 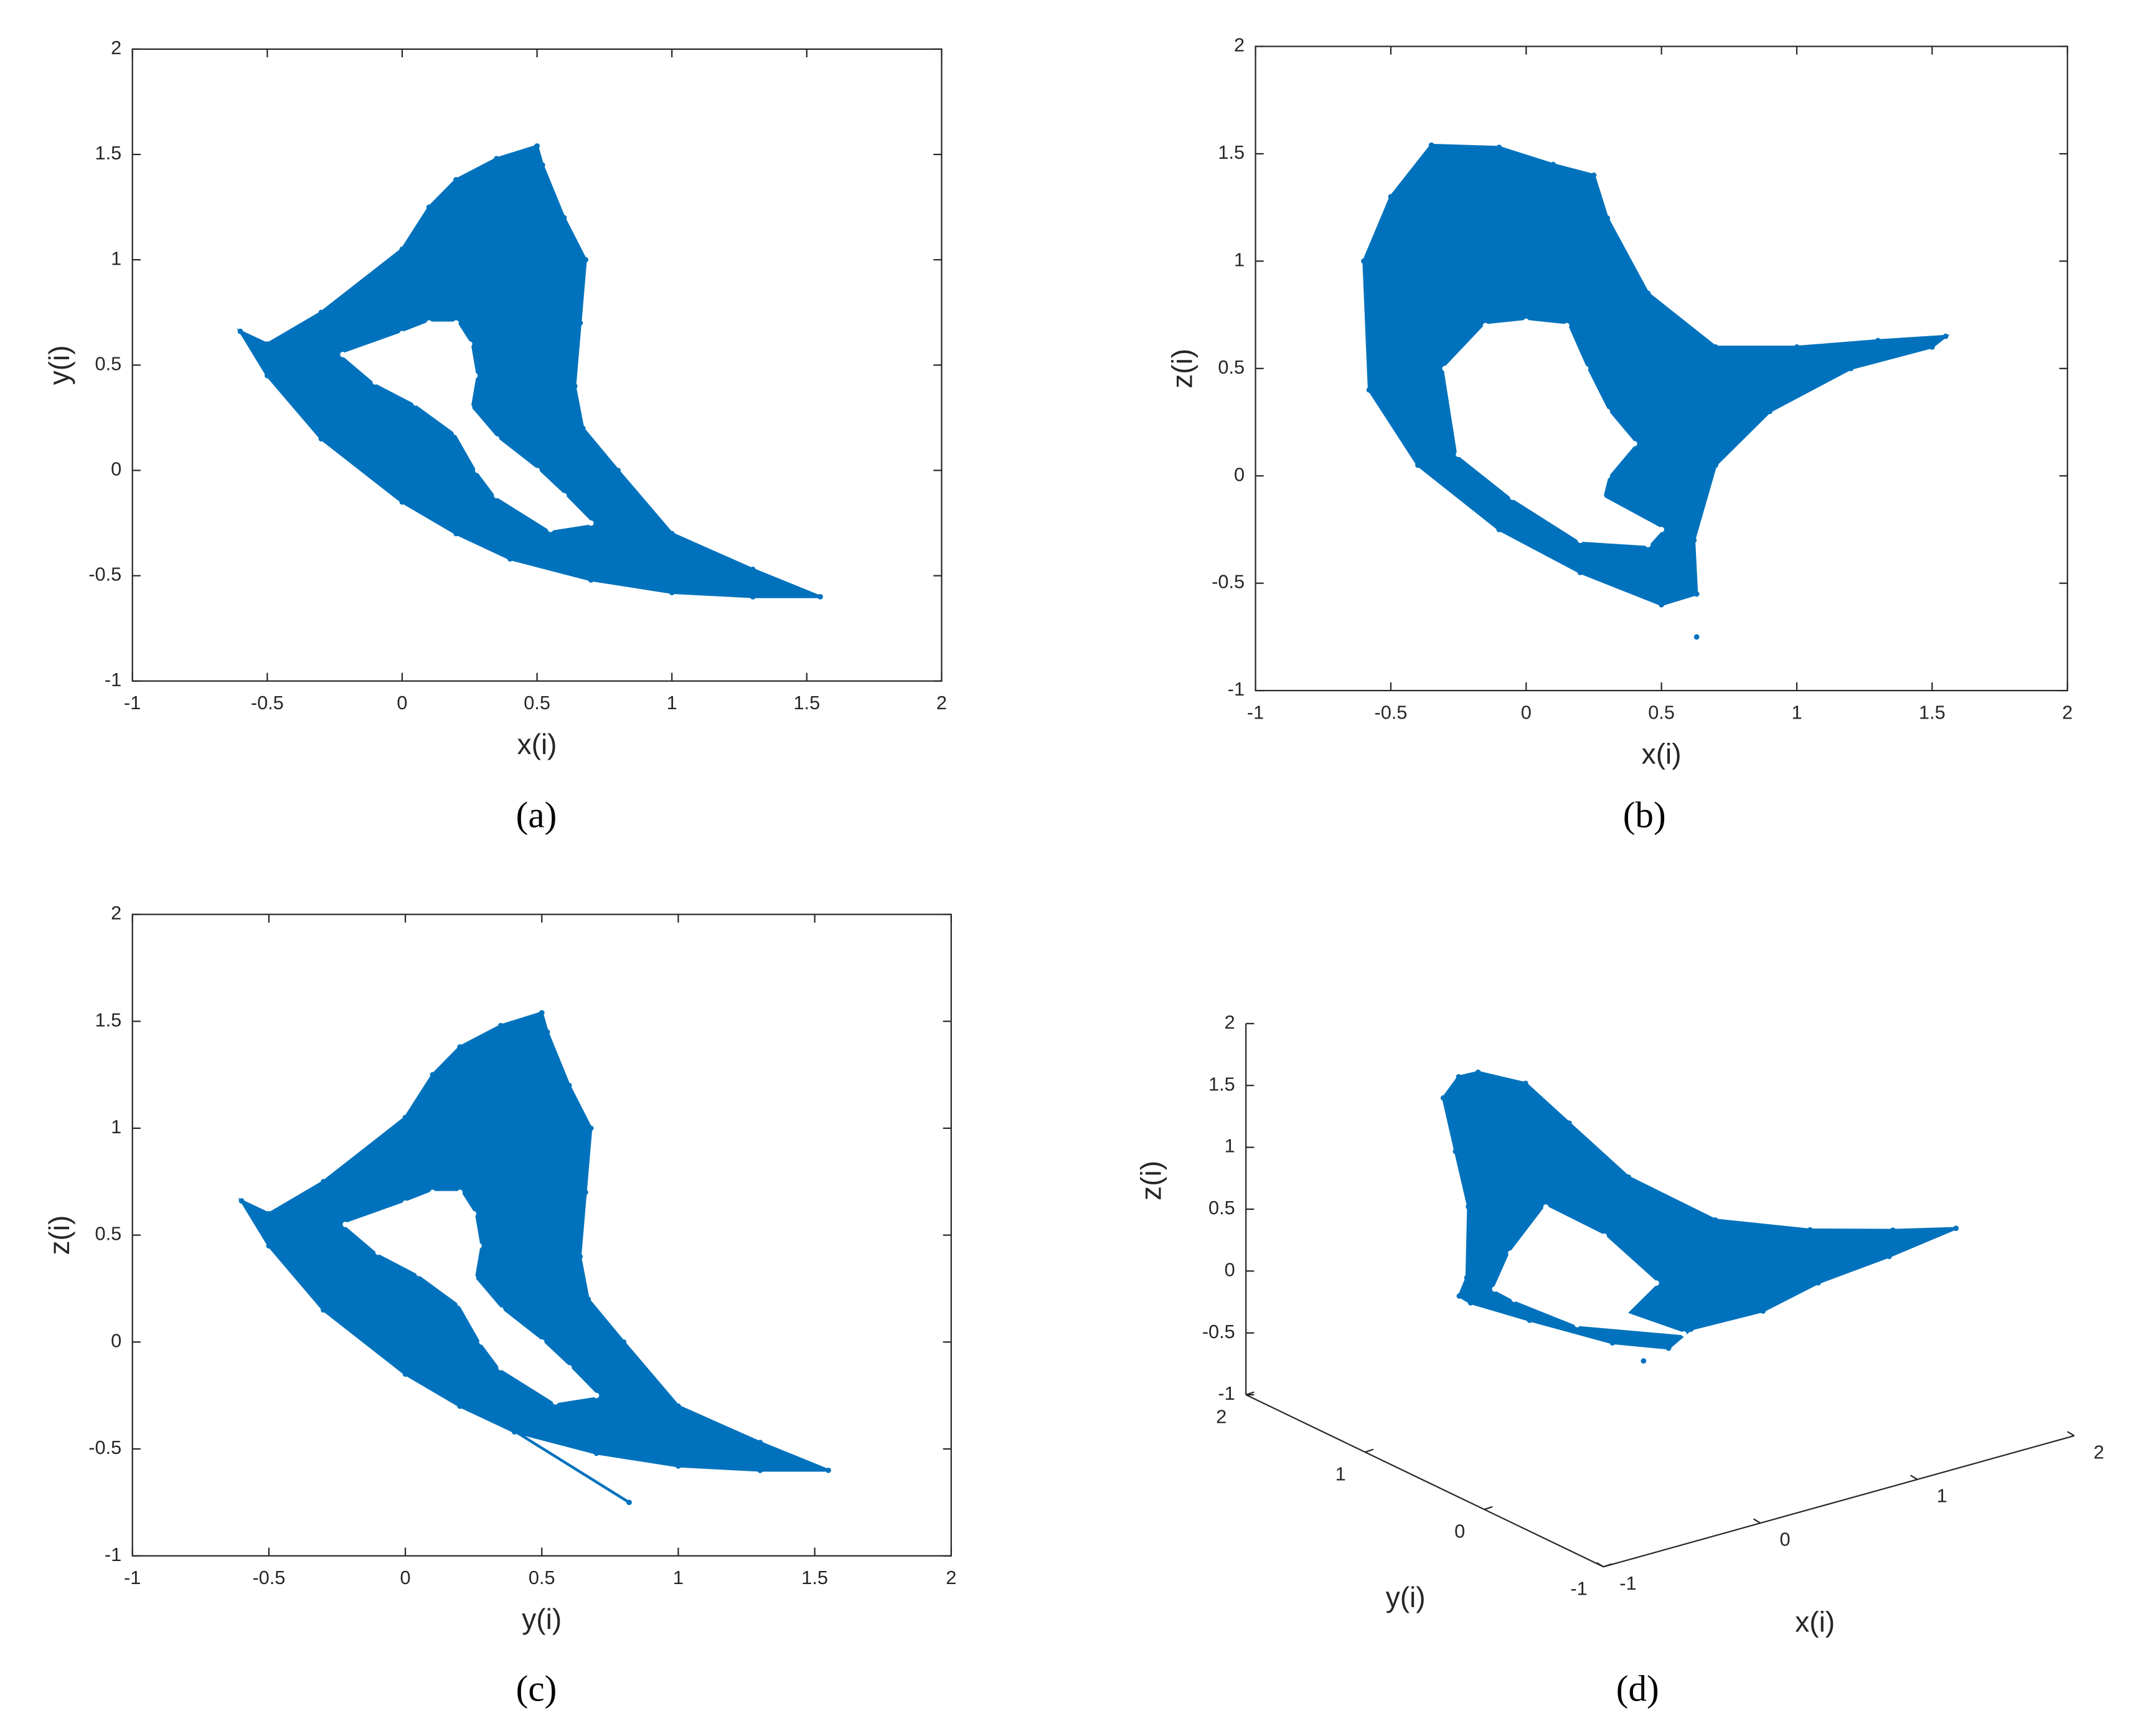 I want to click on z-tick-label: 0, so click(x=1230, y=1269).